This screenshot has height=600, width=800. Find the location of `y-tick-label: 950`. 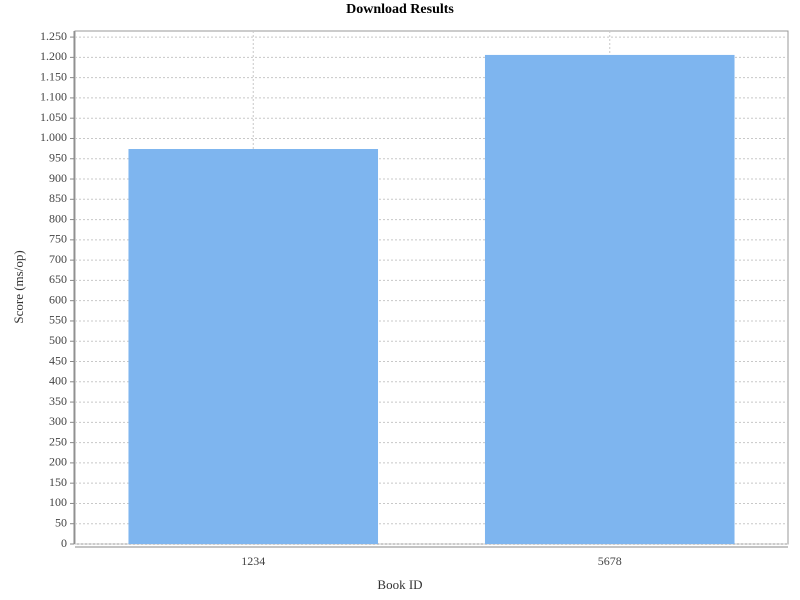

y-tick-label: 950 is located at coordinates (58, 157).